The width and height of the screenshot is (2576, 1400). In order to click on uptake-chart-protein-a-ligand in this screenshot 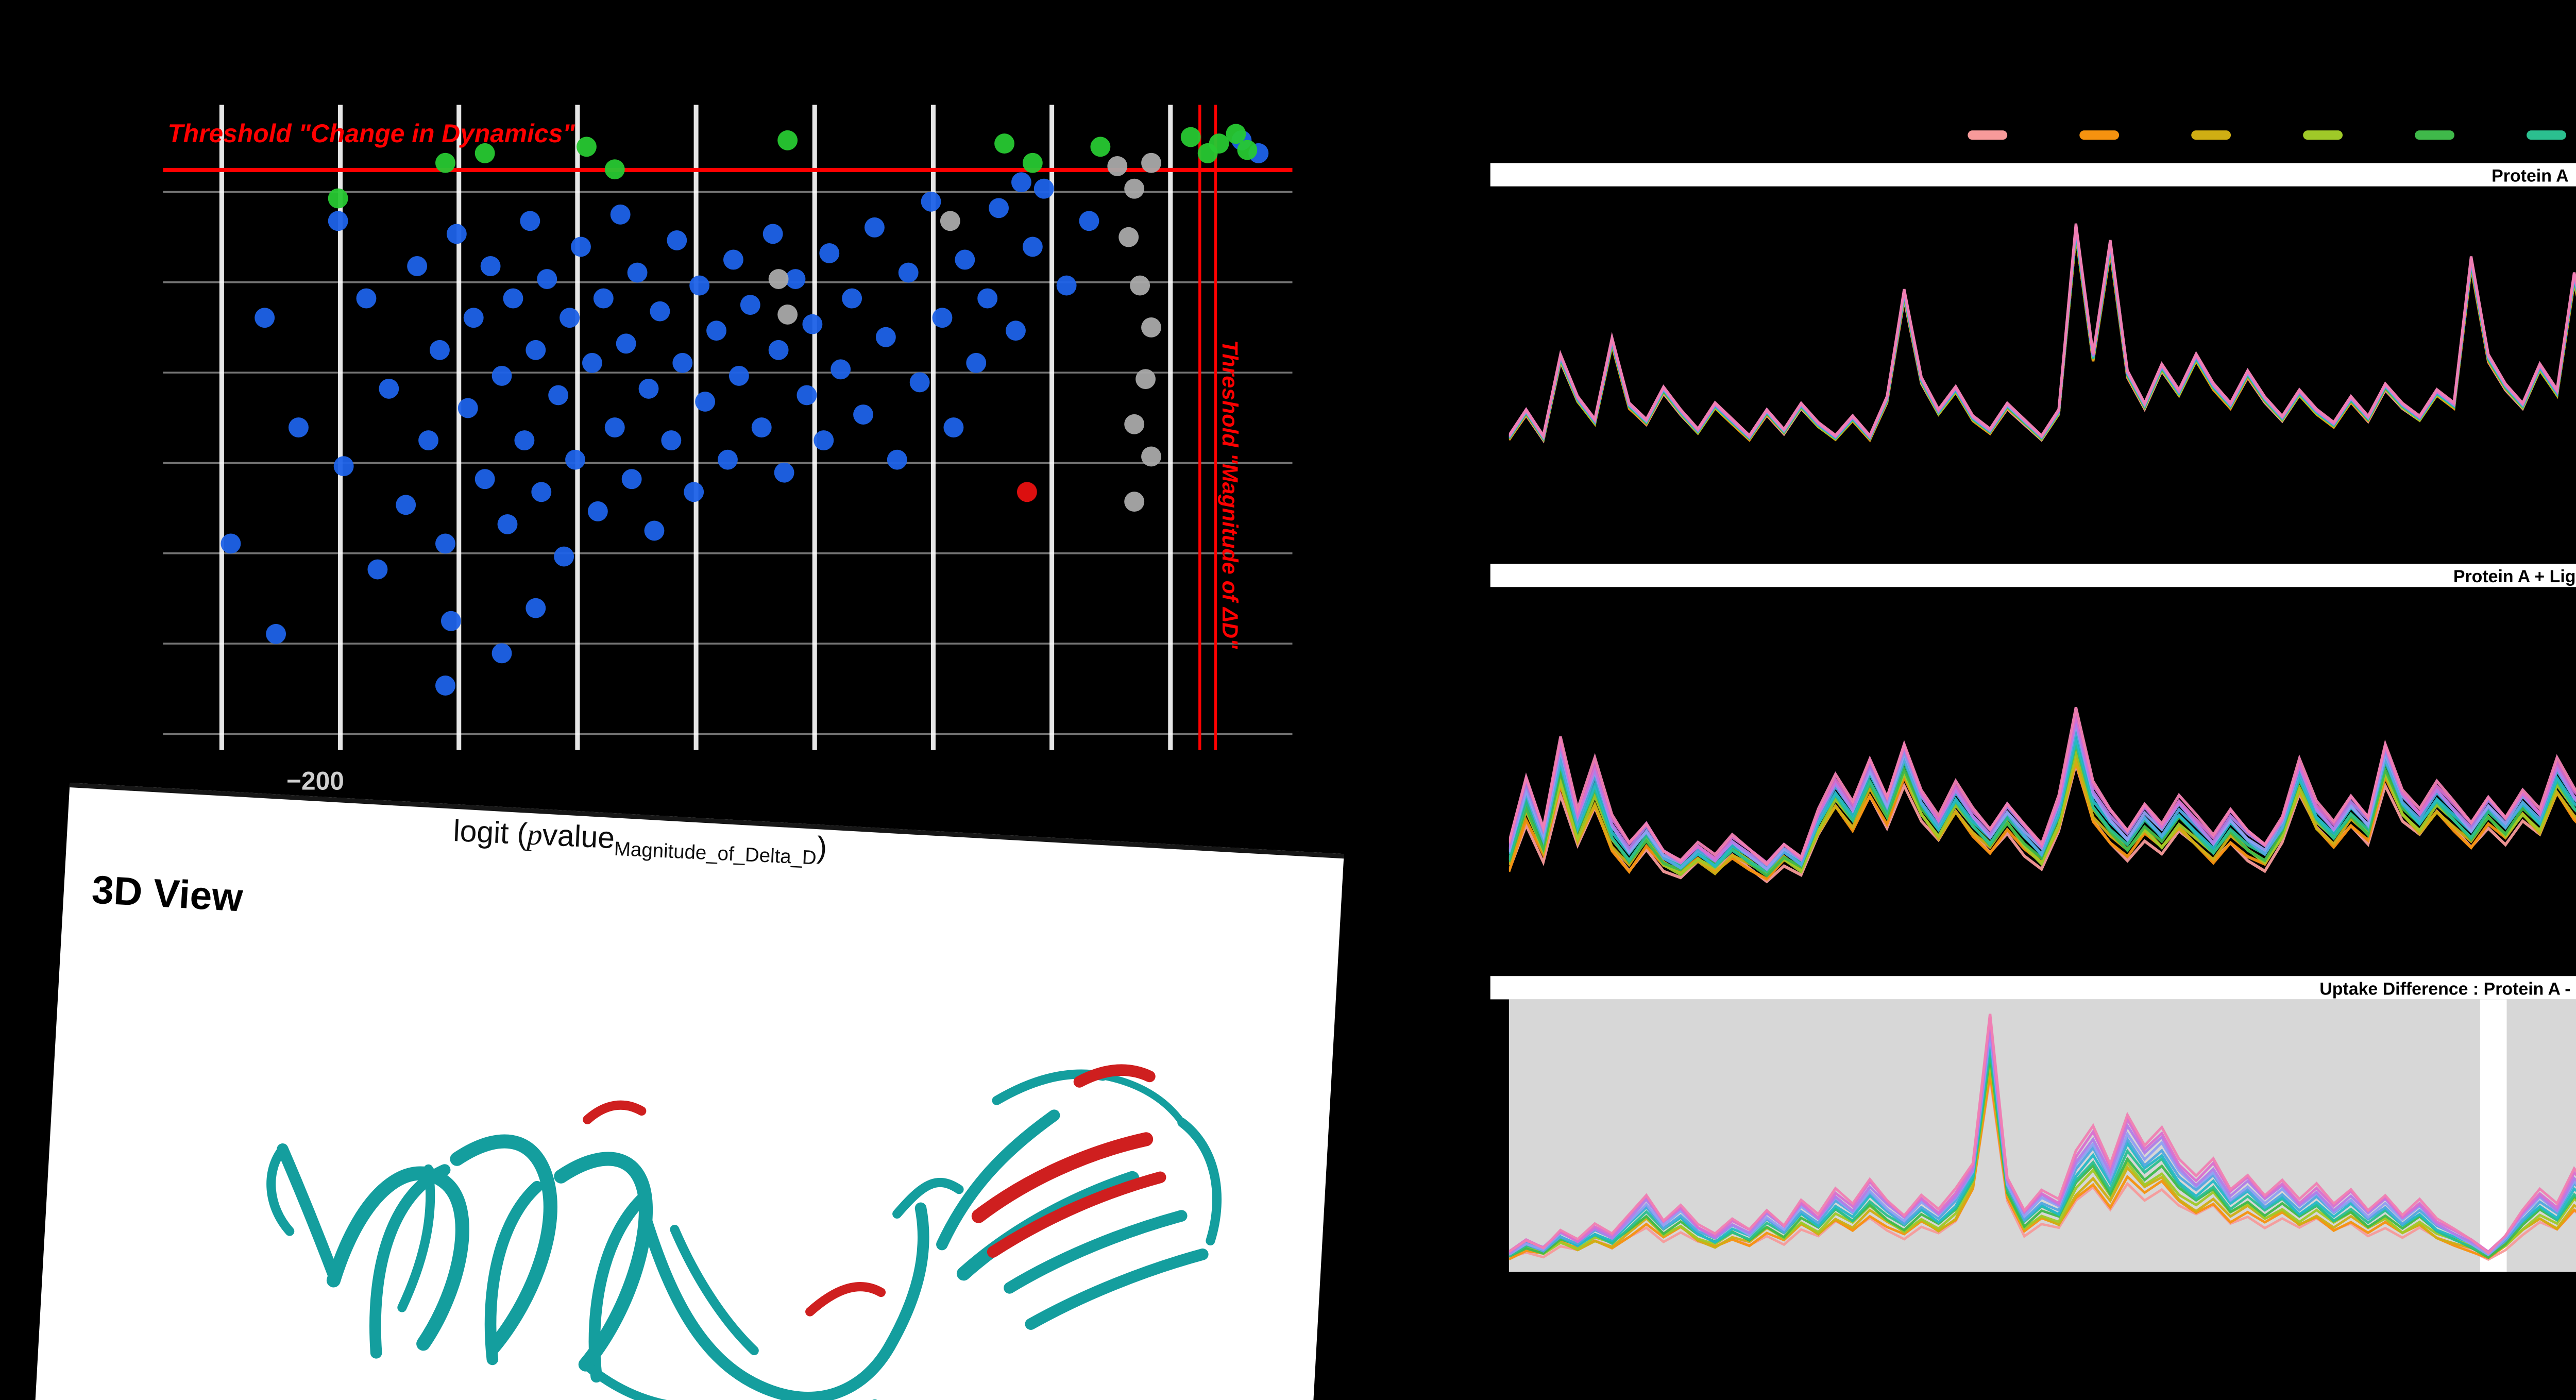, I will do `click(2042, 771)`.